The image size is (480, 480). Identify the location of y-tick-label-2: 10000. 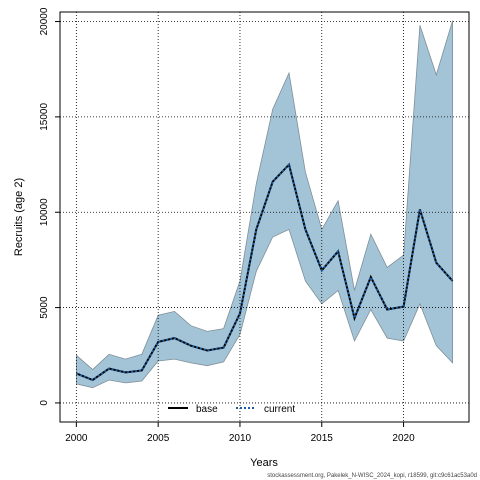
(44, 212).